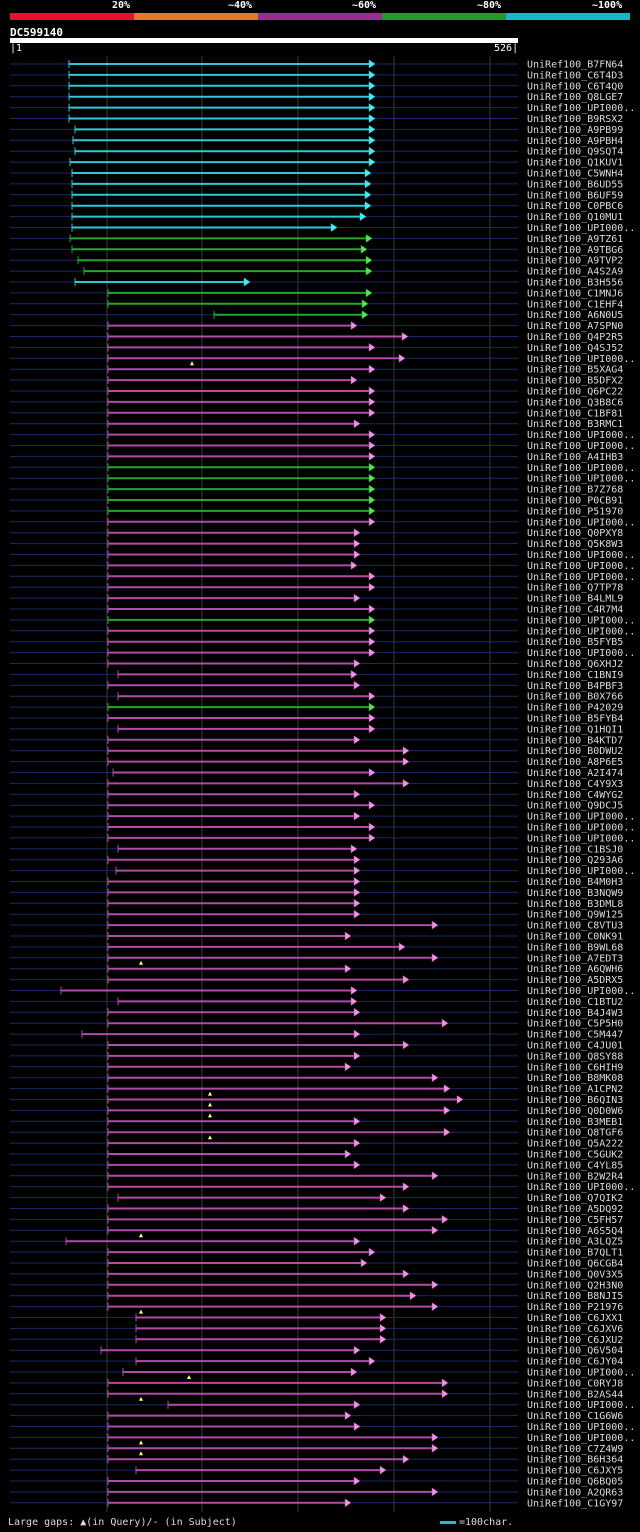  Describe the element at coordinates (575, 1274) in the screenshot. I see `hit-label: UniRef100_Q0V3X5` at that location.